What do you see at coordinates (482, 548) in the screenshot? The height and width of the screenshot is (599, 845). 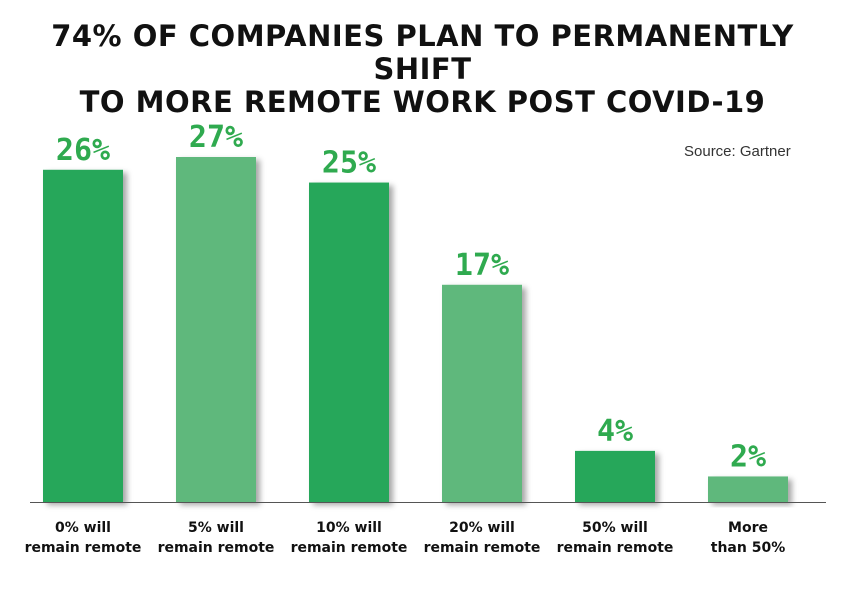 I see `category-label-3-line-1: remain remote` at bounding box center [482, 548].